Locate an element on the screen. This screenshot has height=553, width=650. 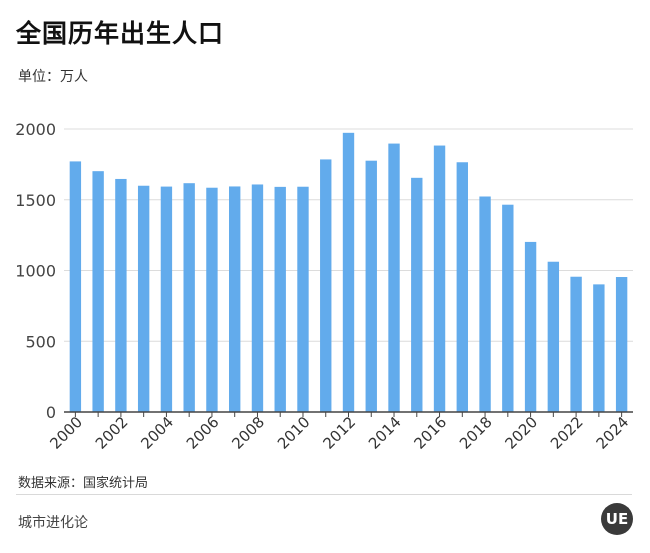
x-tick-label: 2022 is located at coordinates (567, 433).